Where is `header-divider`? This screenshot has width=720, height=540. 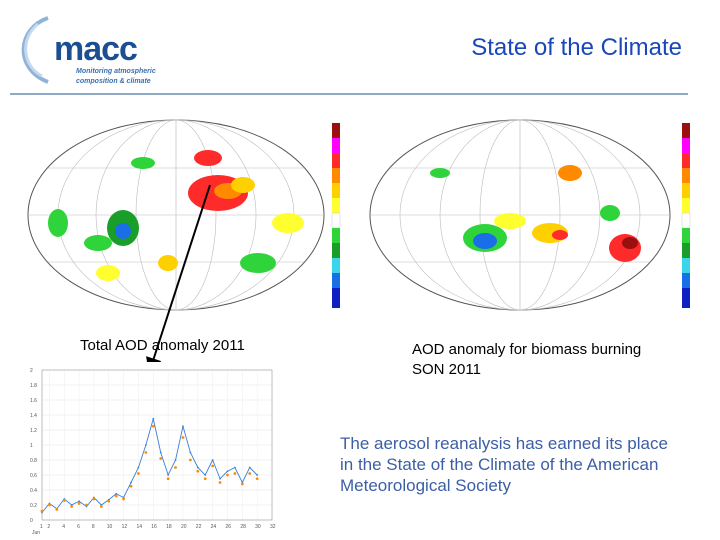
header-divider is located at coordinates (349, 94).